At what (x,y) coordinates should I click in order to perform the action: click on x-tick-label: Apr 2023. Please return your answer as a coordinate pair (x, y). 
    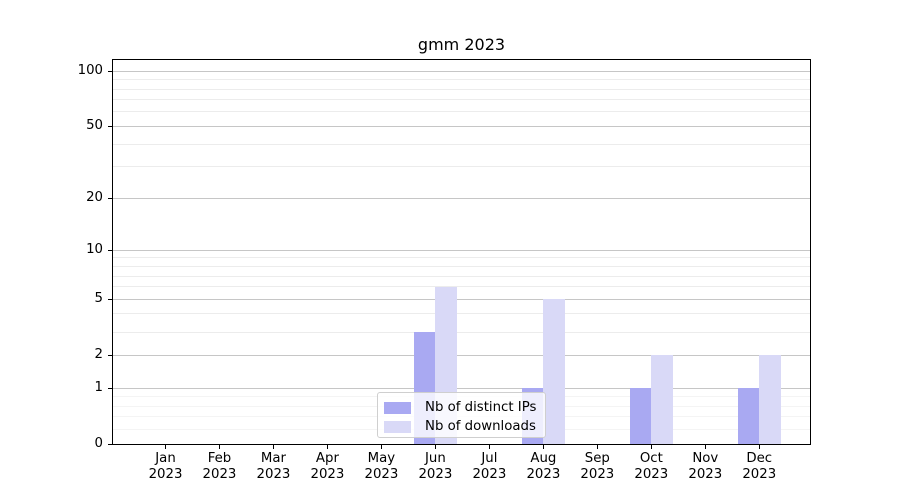
    Looking at the image, I should click on (327, 466).